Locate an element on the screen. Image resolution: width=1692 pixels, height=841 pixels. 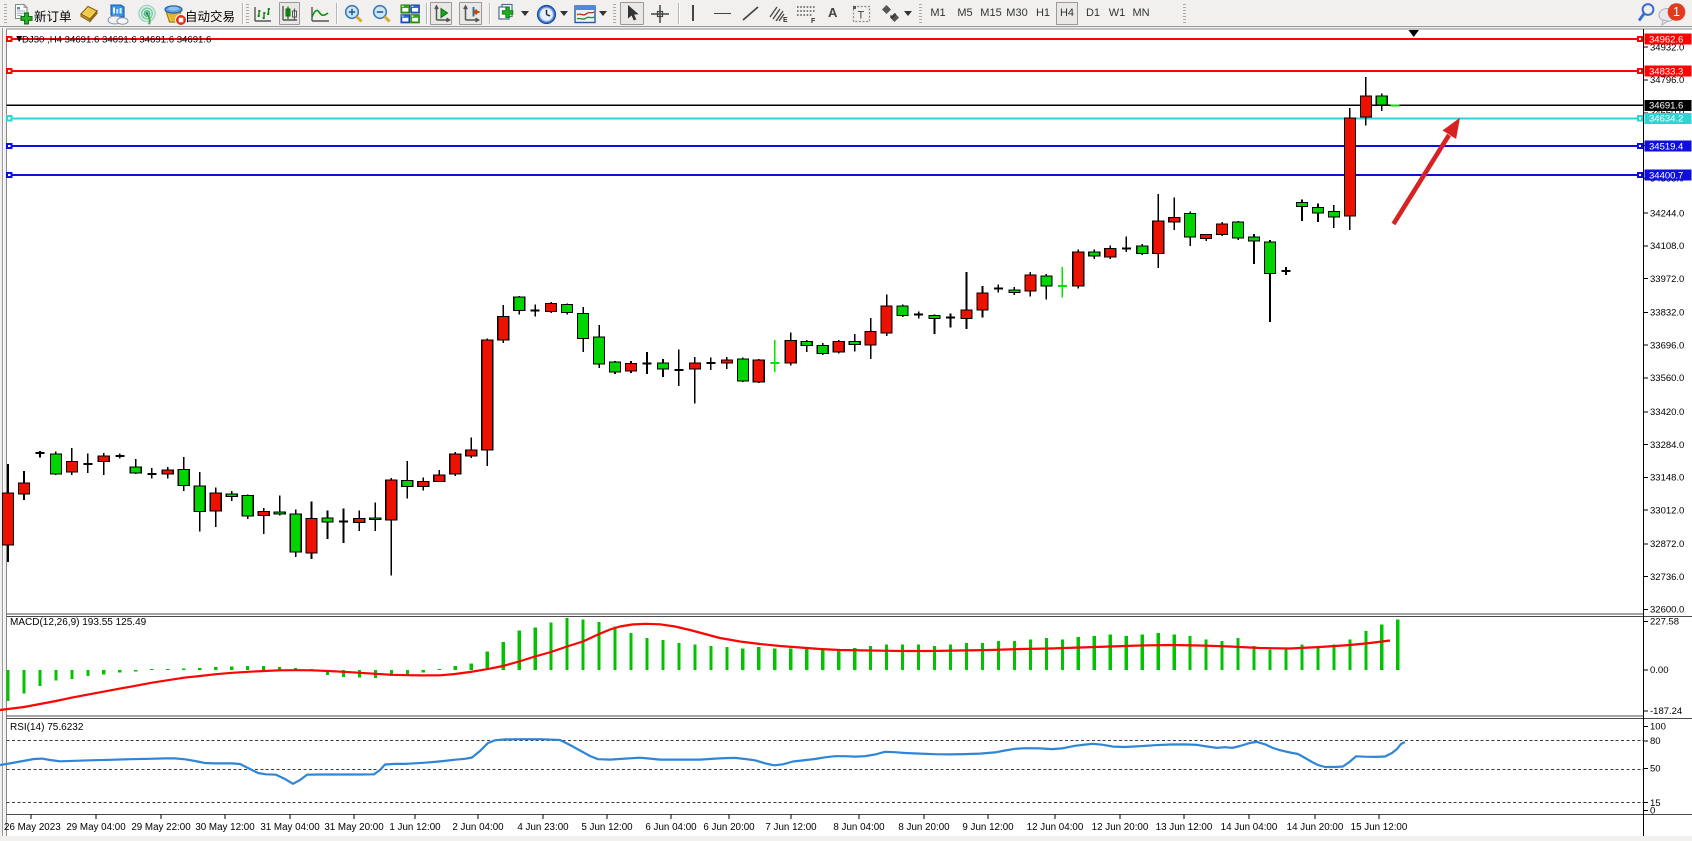
svg-text: 34634.2 is located at coordinates (1666, 119).